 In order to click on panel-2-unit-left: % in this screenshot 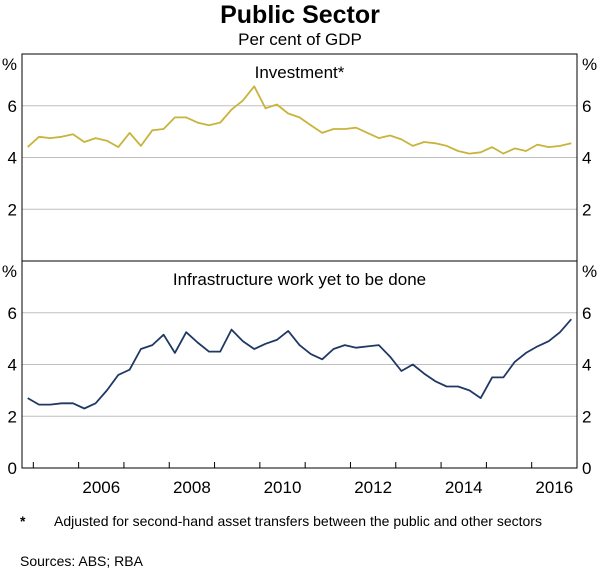, I will do `click(9, 271)`.